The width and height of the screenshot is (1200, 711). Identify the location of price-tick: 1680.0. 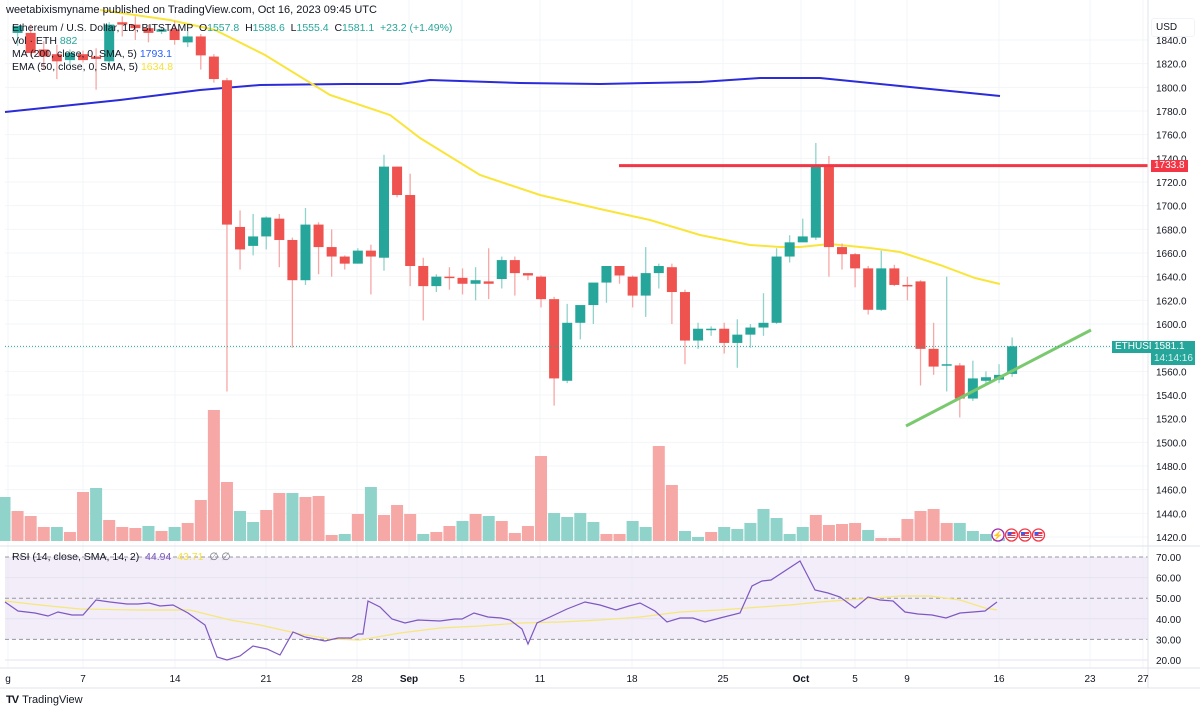
(1171, 230).